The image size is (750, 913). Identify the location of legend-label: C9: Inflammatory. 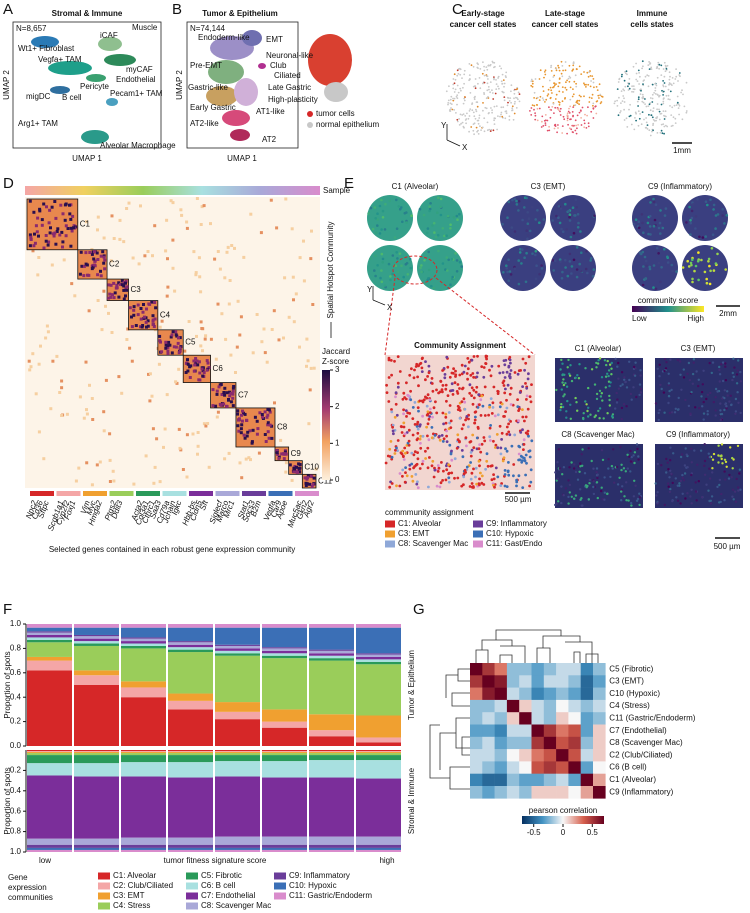
(516, 523).